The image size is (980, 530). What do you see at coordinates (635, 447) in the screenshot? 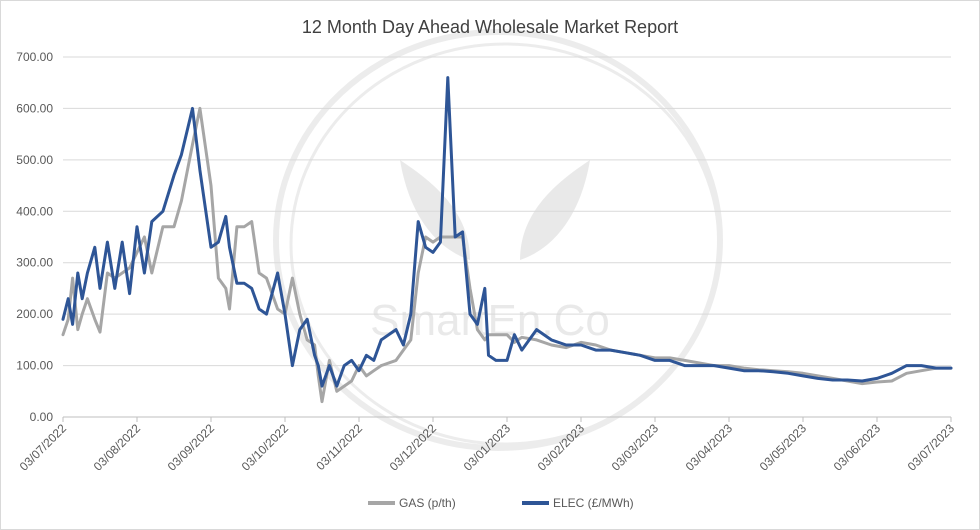
I see `x-tick-label: 03/03/2023` at bounding box center [635, 447].